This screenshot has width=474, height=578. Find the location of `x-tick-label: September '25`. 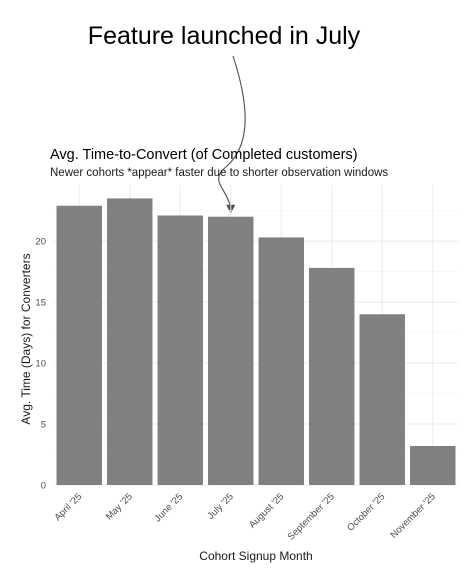

x-tick-label: September '25 is located at coordinates (311, 516).